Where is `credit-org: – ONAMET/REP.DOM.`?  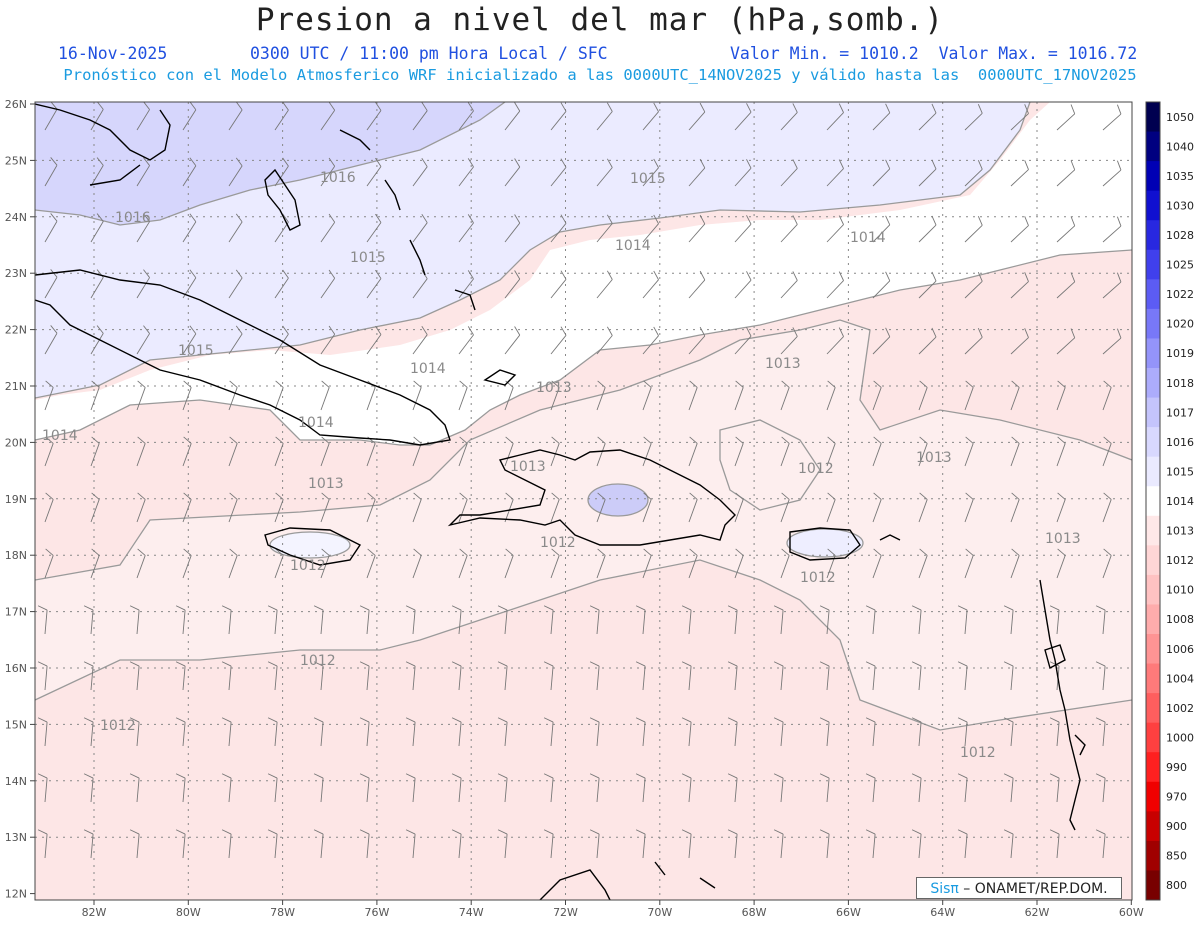 credit-org: – ONAMET/REP.DOM. is located at coordinates (1033, 889).